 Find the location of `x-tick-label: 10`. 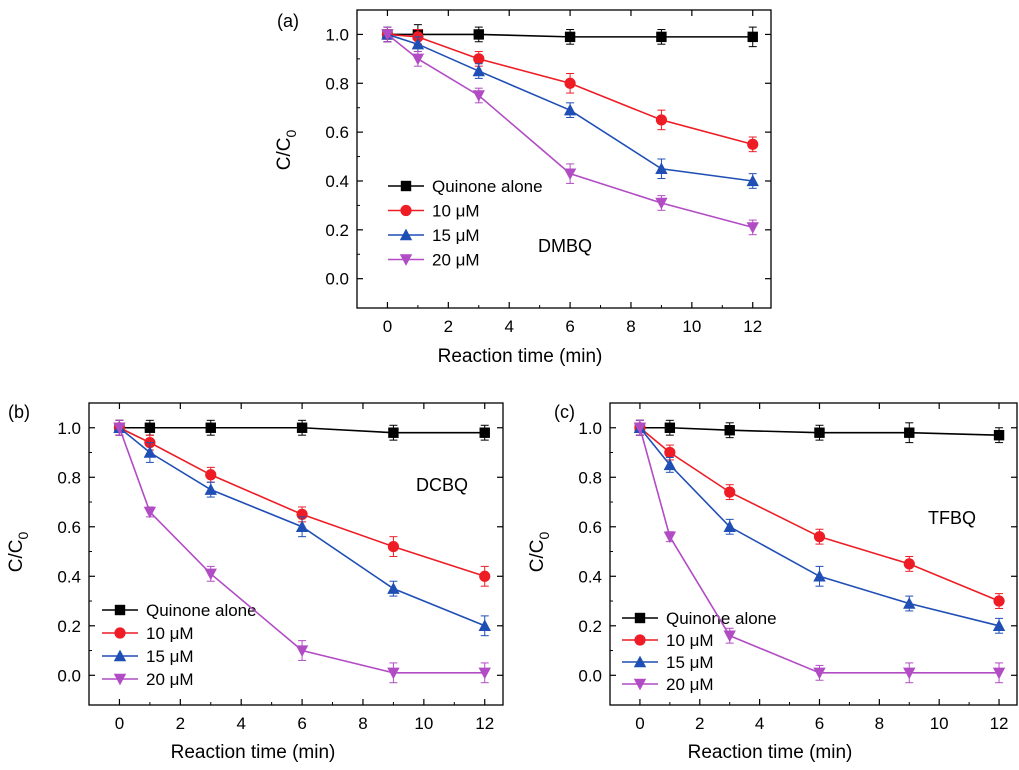

x-tick-label: 10 is located at coordinates (691, 326).